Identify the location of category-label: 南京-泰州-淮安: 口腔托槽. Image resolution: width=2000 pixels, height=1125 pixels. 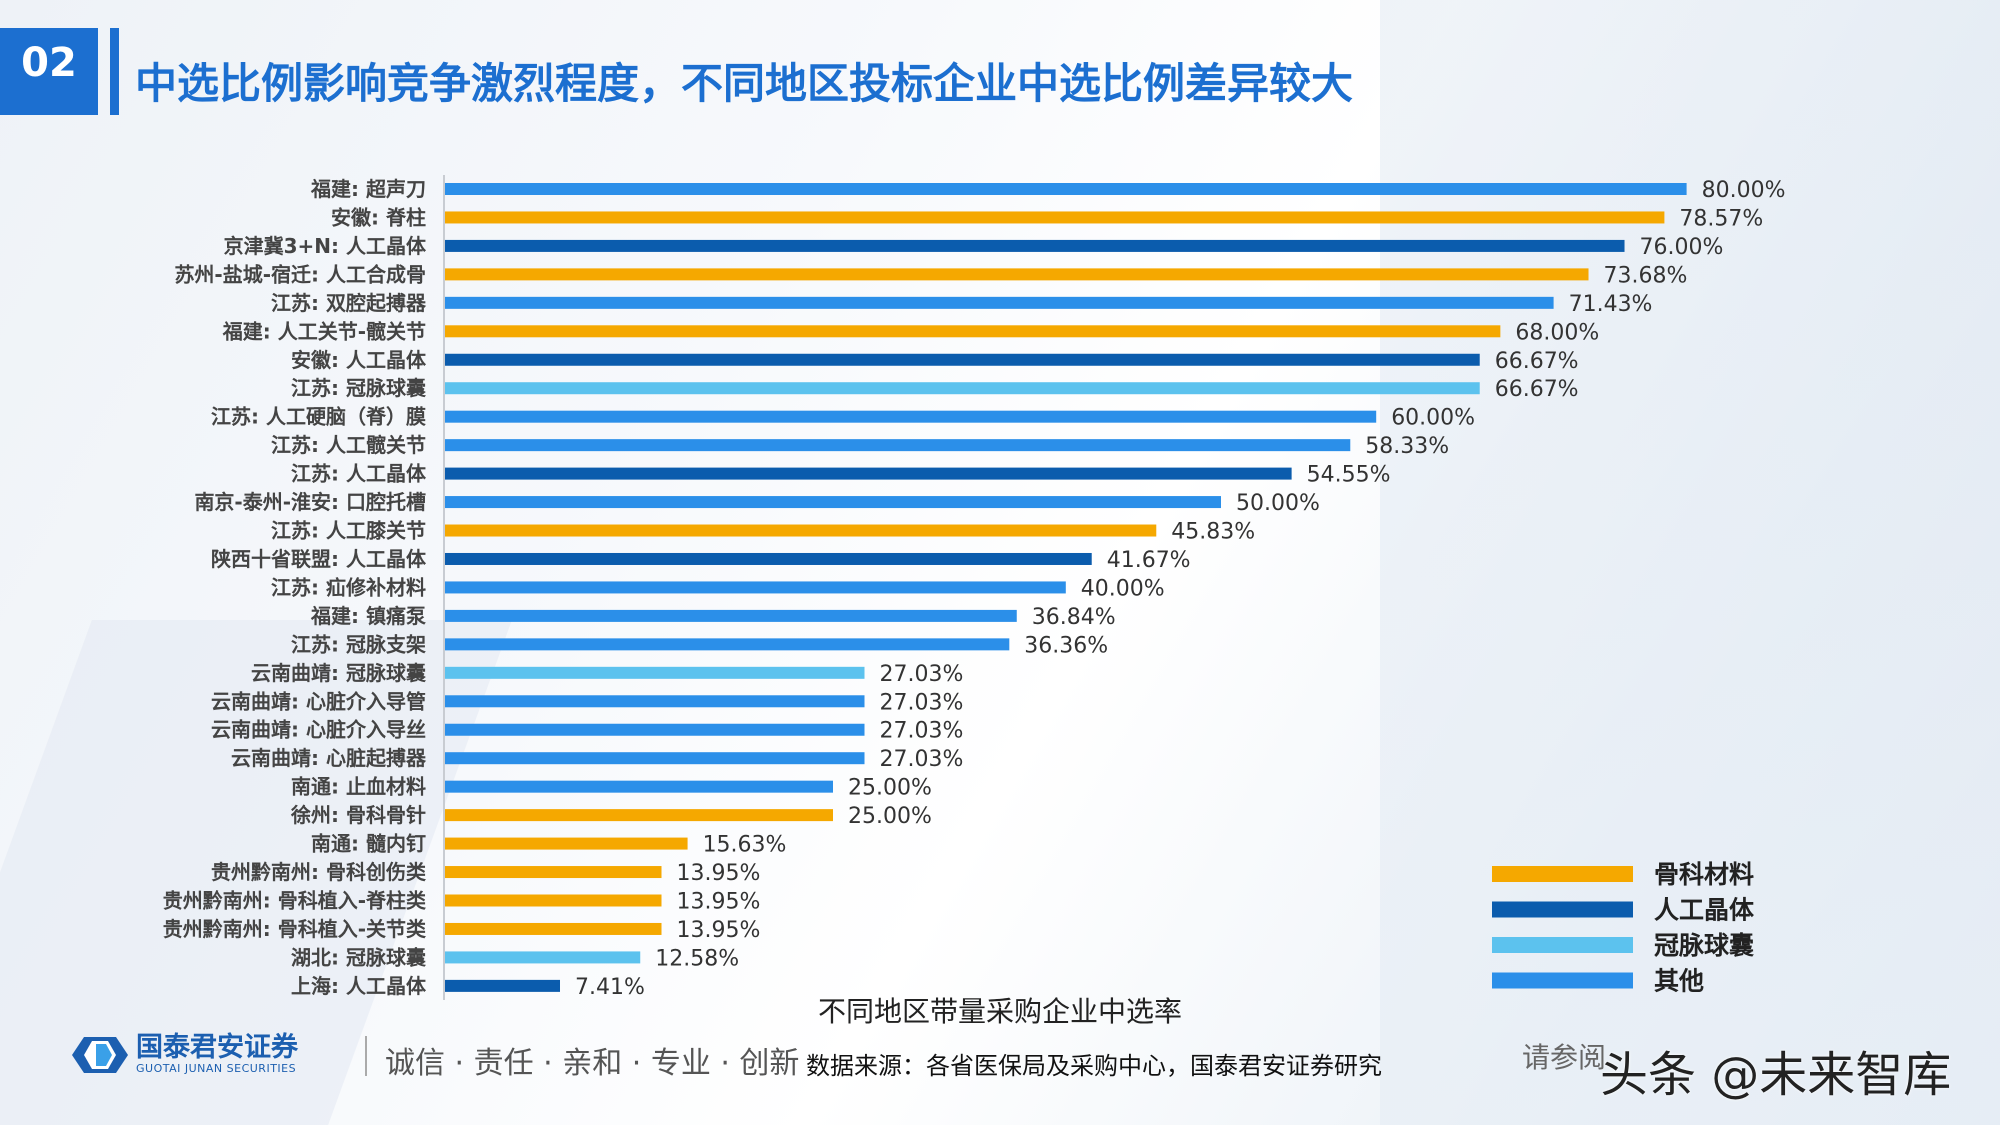
(310, 502).